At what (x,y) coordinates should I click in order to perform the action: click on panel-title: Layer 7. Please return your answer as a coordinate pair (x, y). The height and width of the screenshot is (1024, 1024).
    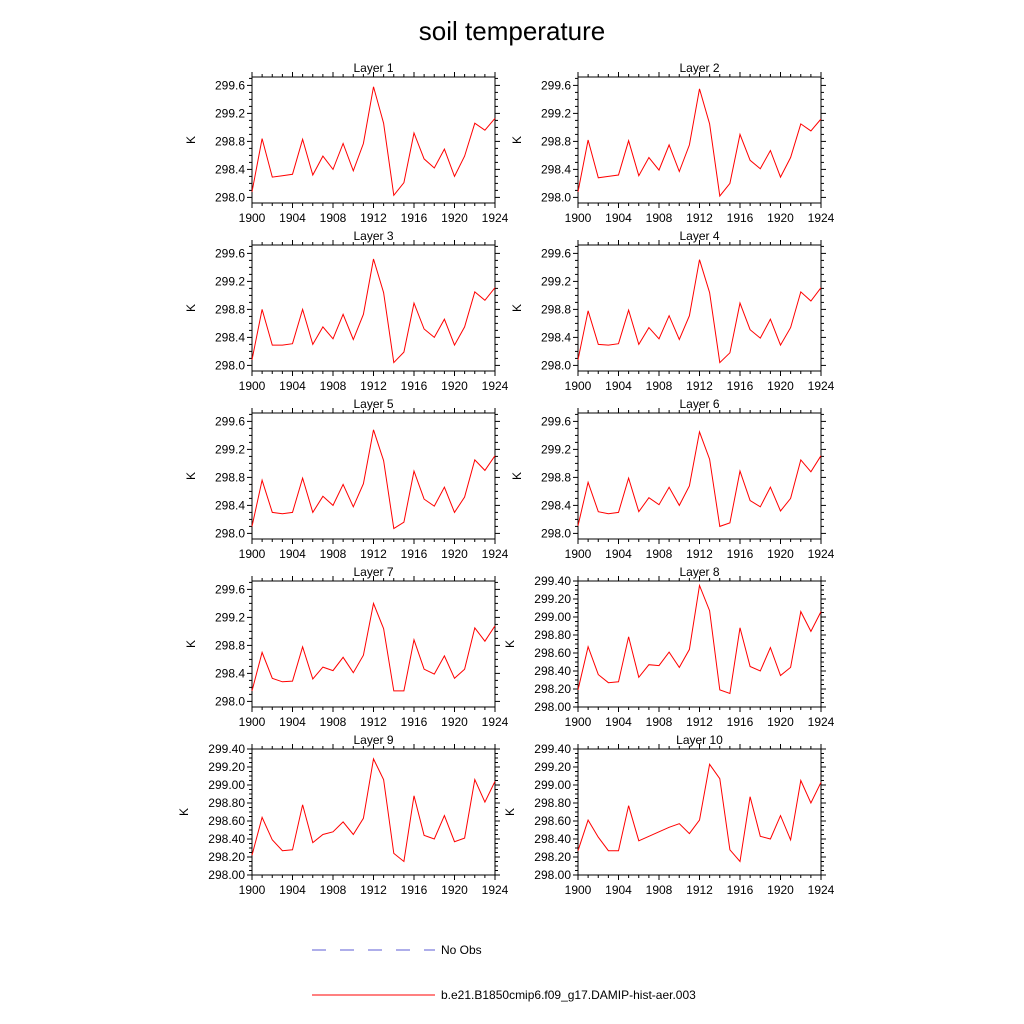
    Looking at the image, I should click on (373, 572).